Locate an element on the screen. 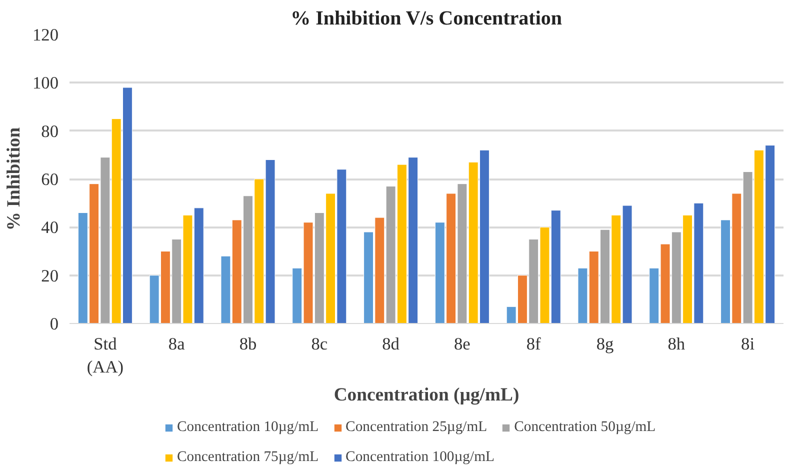 The width and height of the screenshot is (793, 472). x-tick-label: 8e is located at coordinates (462, 344).